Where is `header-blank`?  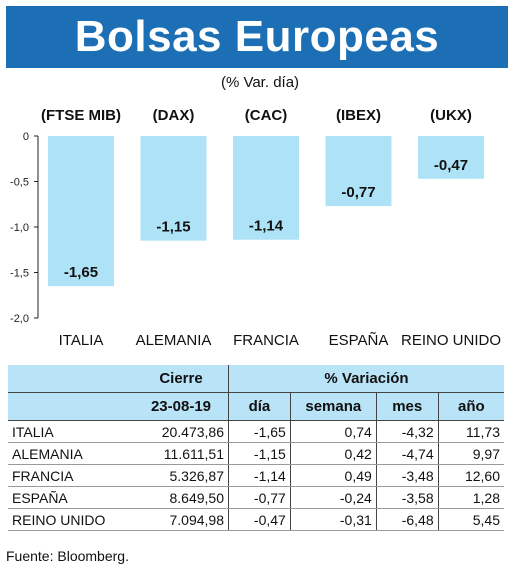
header-blank is located at coordinates (71, 379).